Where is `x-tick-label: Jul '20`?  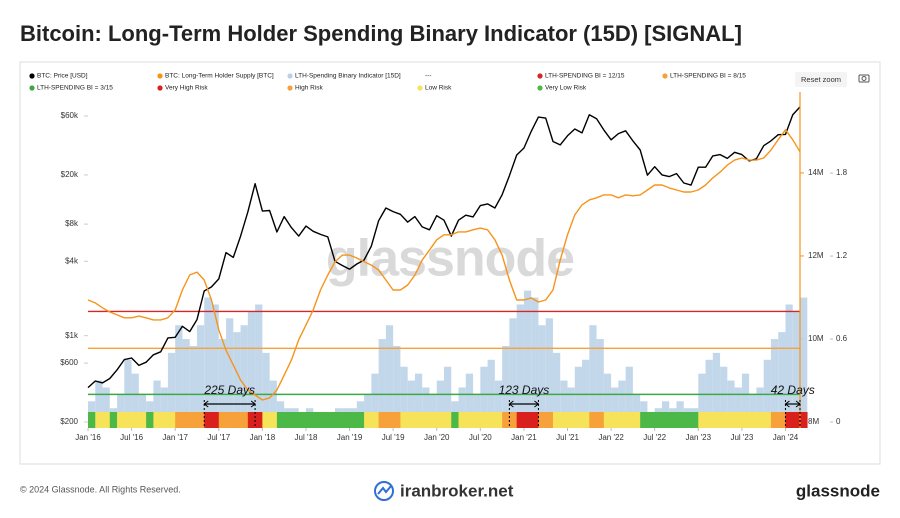 x-tick-label: Jul '20 is located at coordinates (480, 437).